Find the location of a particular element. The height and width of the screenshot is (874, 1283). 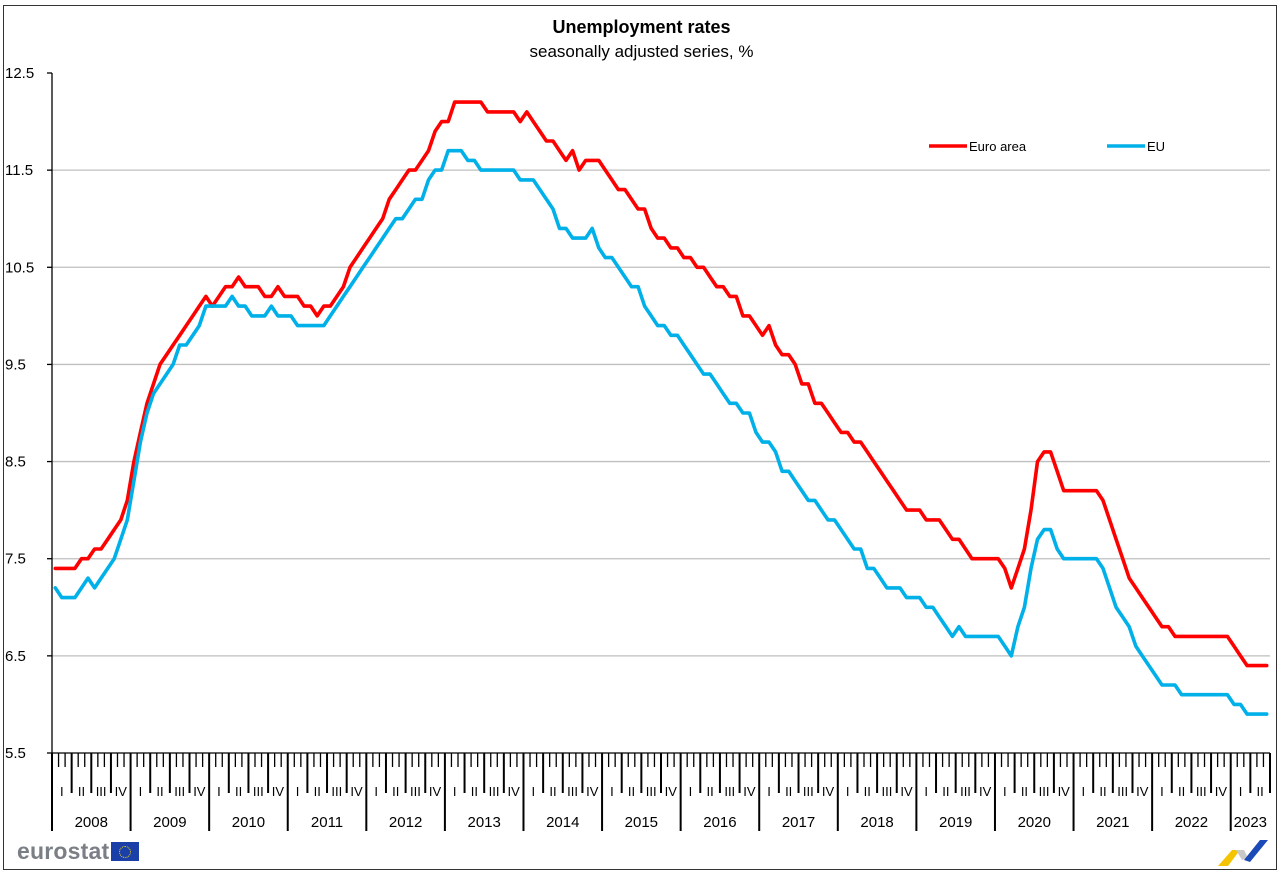

y-tick-label: 7.5 is located at coordinates (15, 559).